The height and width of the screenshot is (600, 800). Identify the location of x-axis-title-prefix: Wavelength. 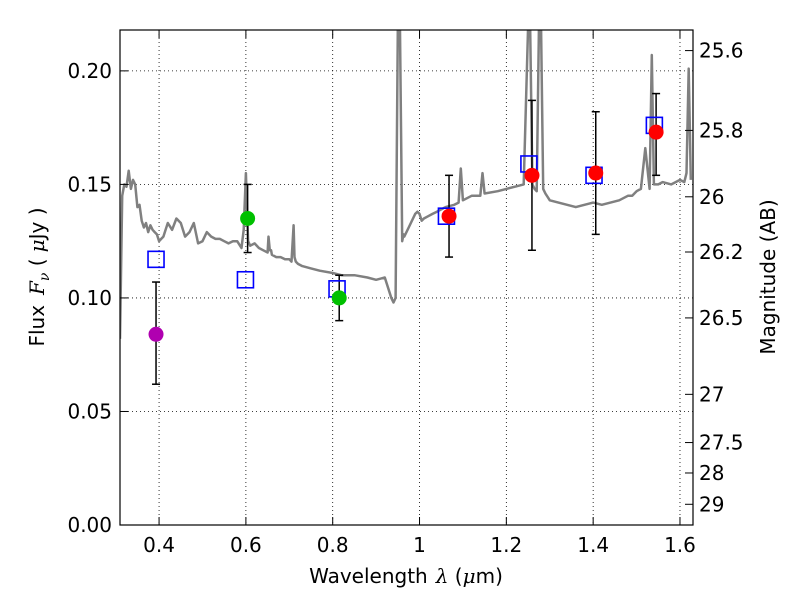
(368, 576).